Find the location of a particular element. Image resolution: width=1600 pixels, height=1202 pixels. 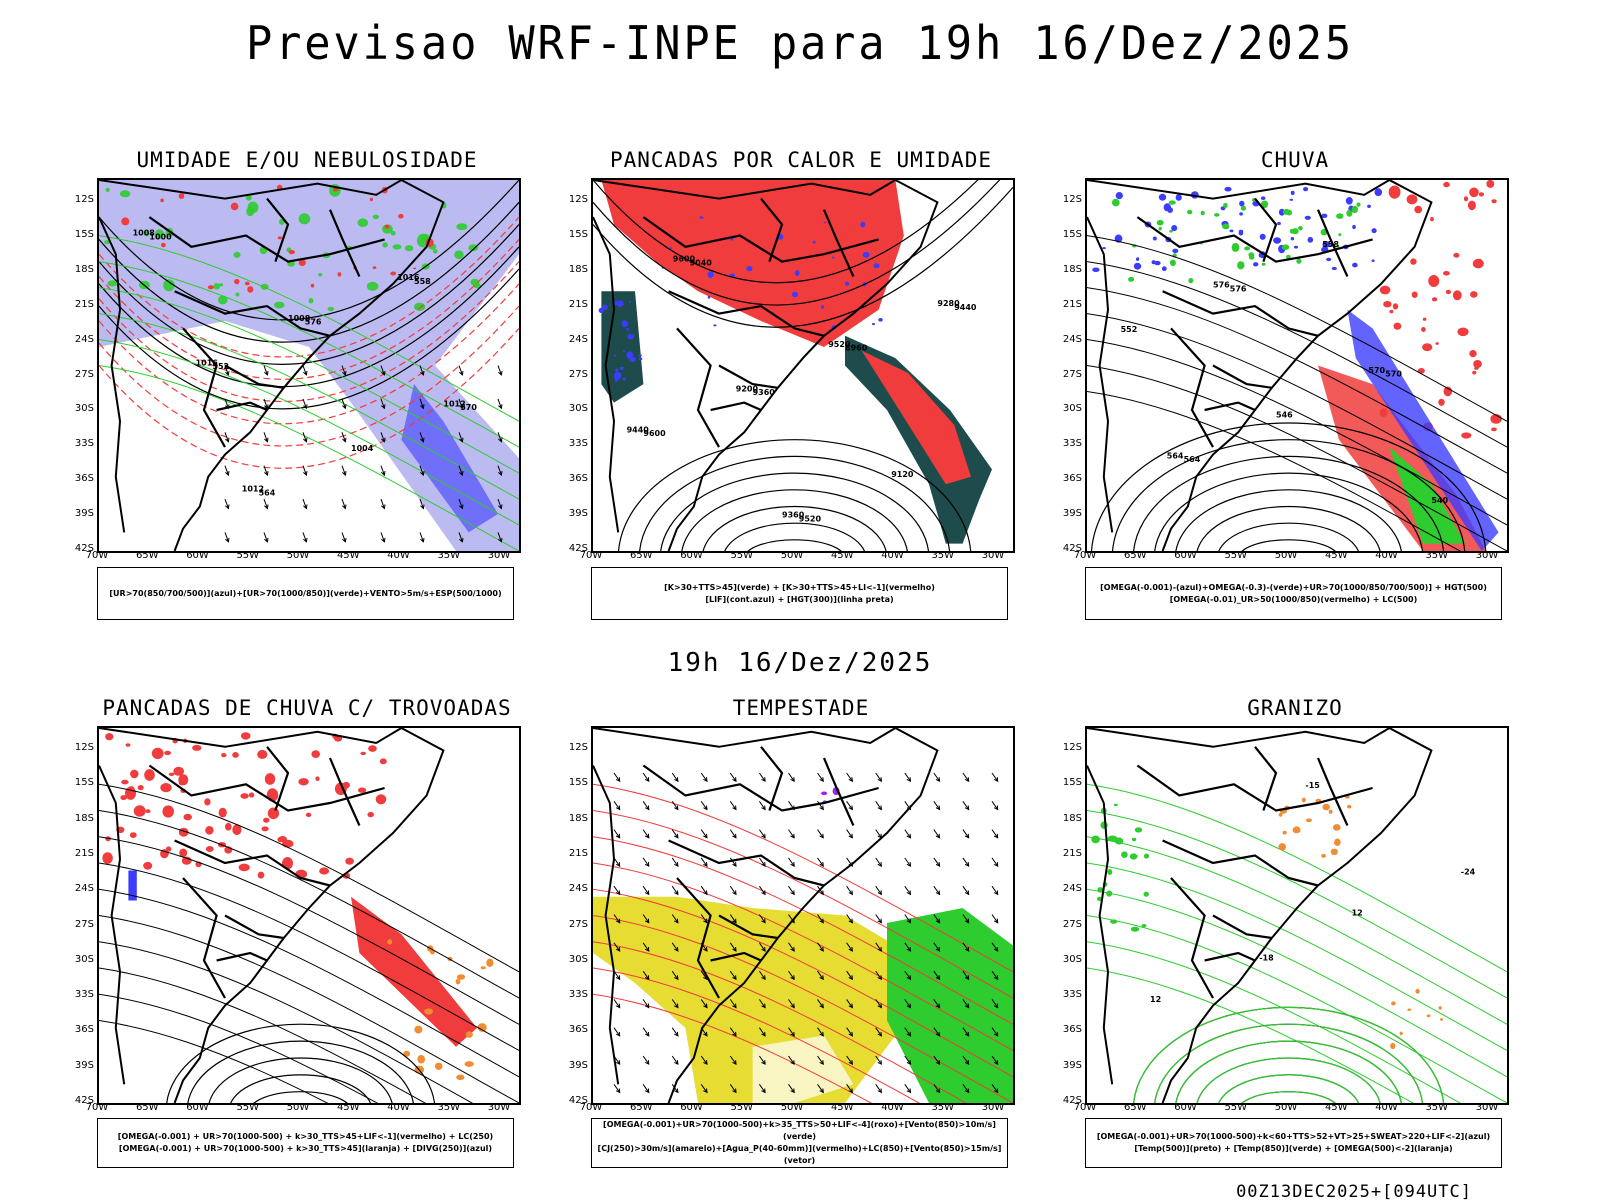

latitude-tick-label: 33S is located at coordinates (84, 995).